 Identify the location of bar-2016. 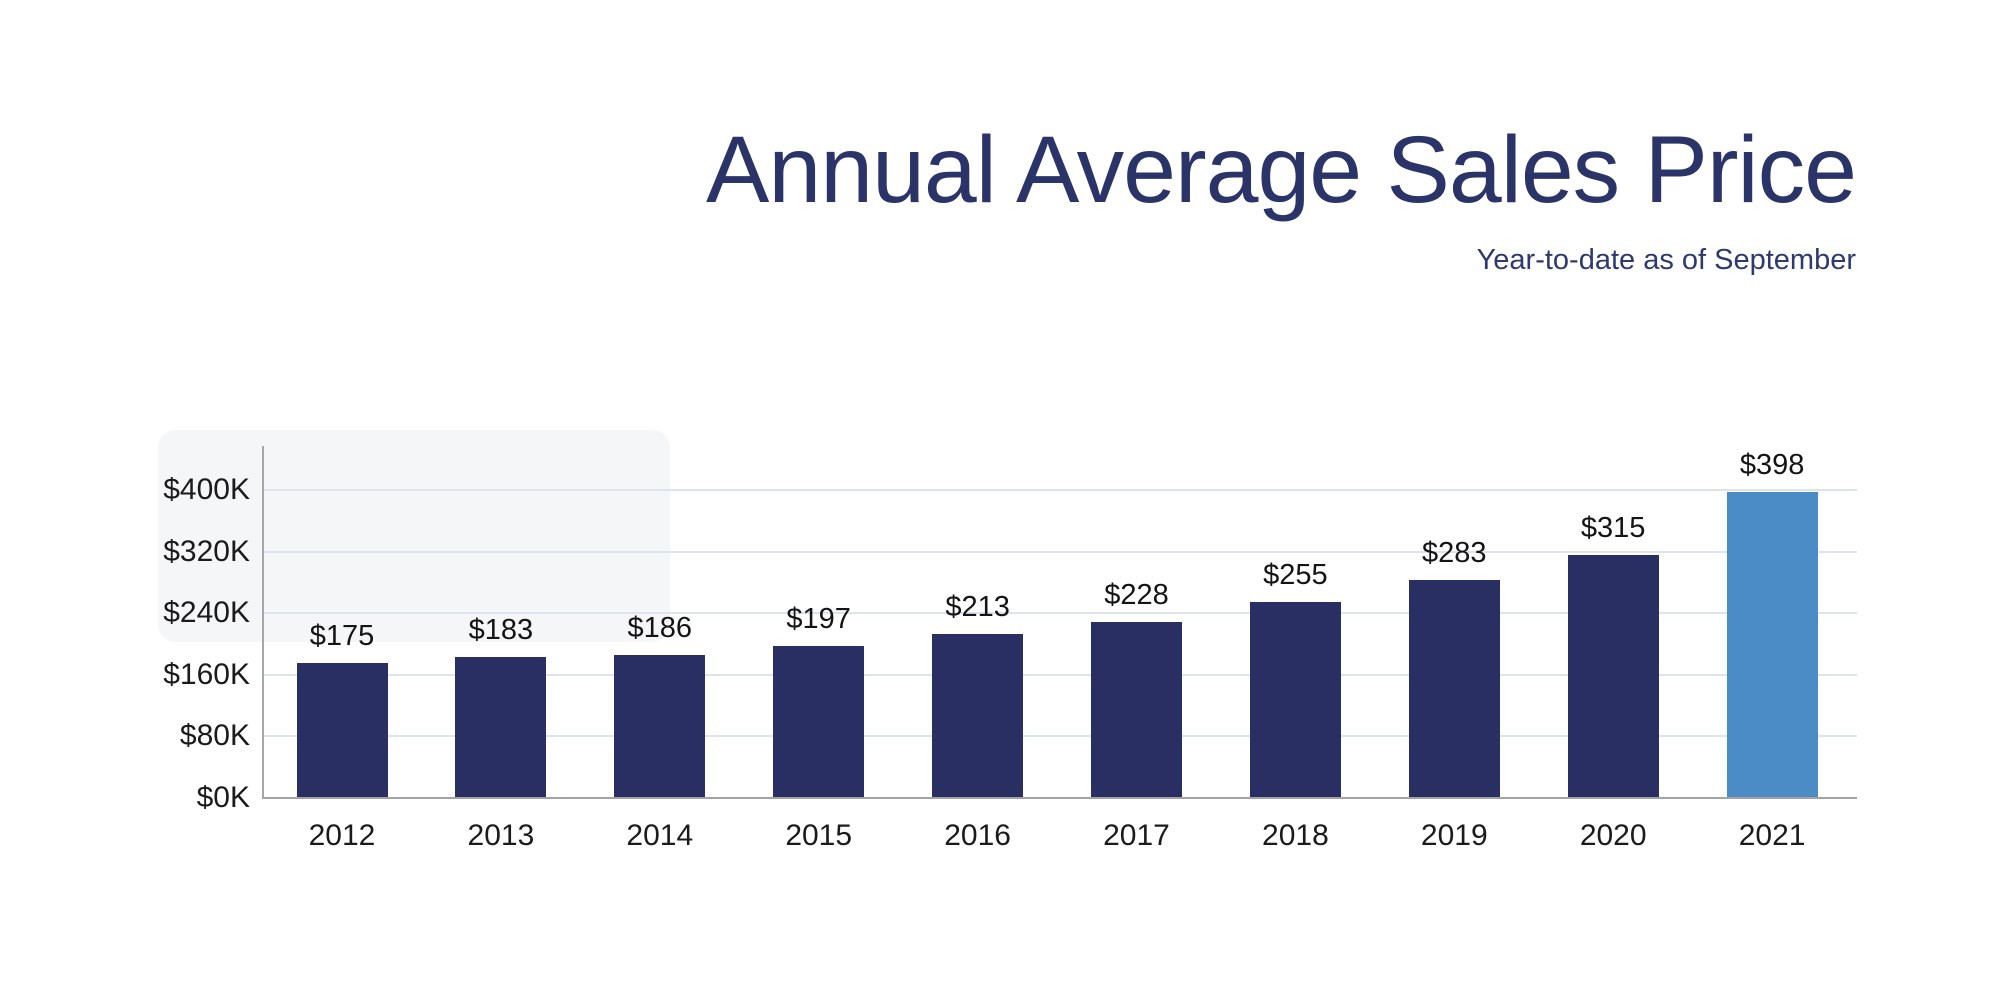
(978, 716).